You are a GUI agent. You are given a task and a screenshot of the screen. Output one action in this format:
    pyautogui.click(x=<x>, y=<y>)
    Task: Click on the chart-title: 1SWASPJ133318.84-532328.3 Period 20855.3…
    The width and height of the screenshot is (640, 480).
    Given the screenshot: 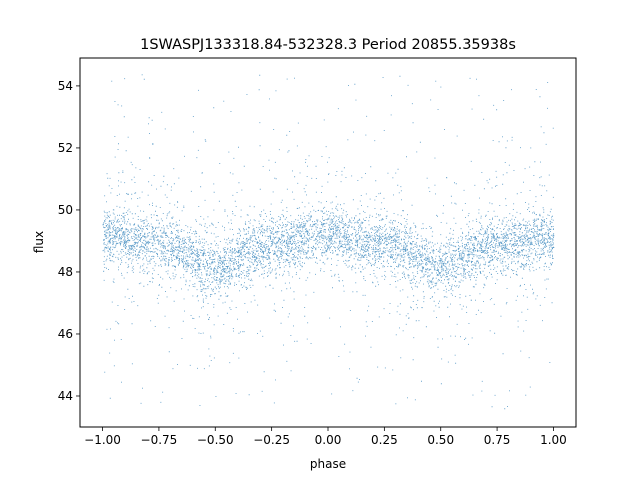 What is the action you would take?
    pyautogui.click(x=328, y=45)
    